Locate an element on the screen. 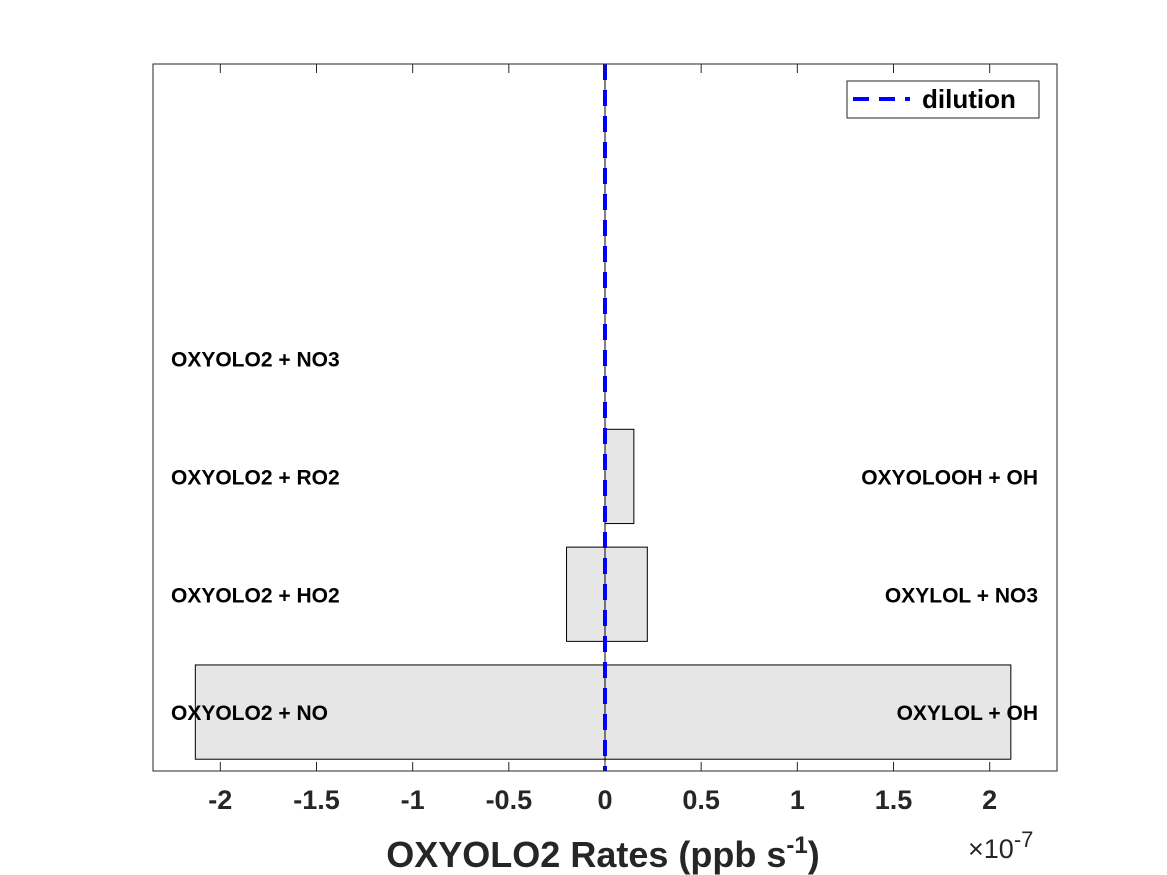 This screenshot has height=875, width=1167. bar-label-right-2: OXYLOL + NO3 is located at coordinates (961, 595).